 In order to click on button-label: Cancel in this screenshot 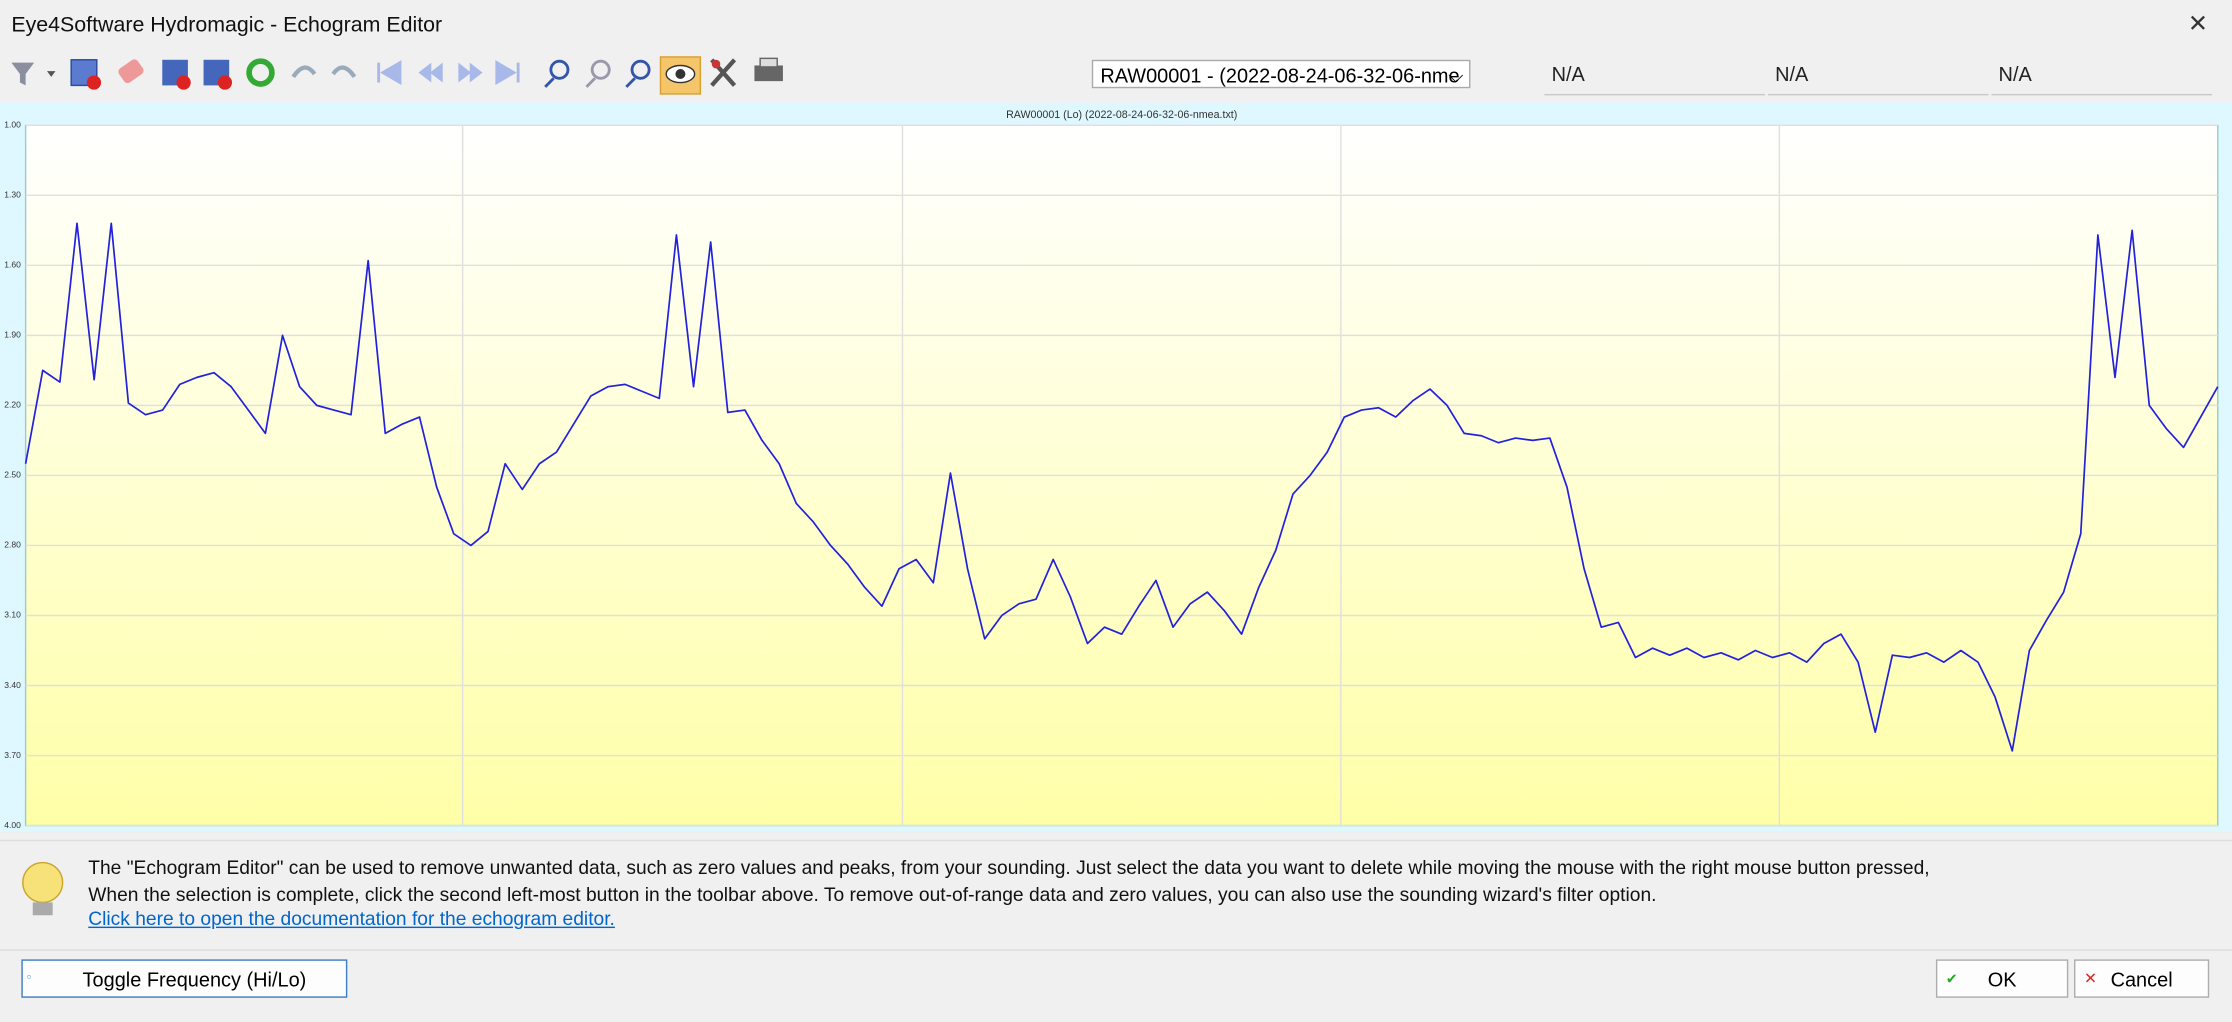, I will do `click(2141, 979)`.